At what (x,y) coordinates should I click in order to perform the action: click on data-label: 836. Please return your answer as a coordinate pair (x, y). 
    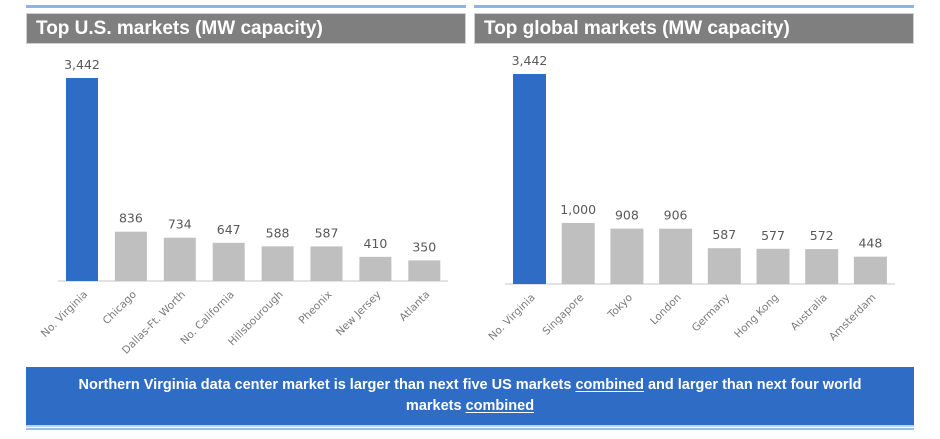
    Looking at the image, I should click on (131, 218).